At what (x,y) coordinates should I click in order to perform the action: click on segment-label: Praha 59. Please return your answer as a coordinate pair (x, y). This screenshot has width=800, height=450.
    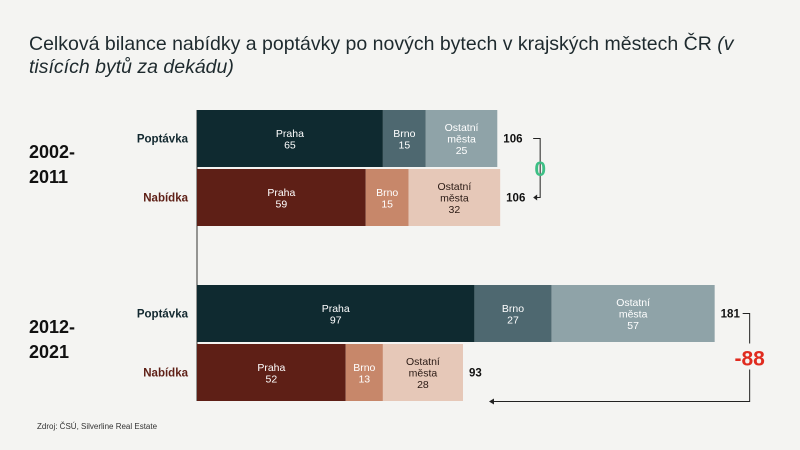
    Looking at the image, I should click on (281, 199).